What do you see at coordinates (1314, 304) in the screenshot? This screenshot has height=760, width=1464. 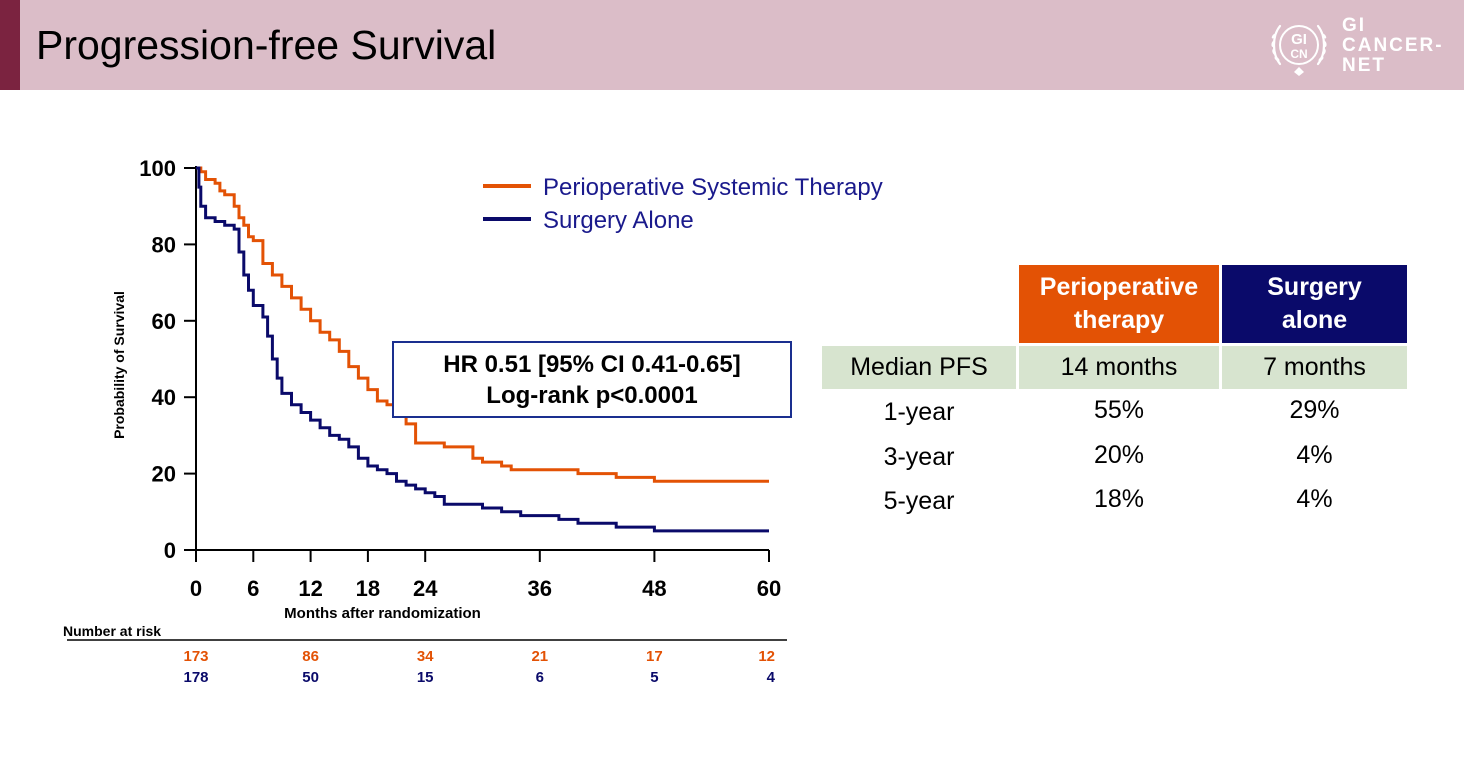 I see `table-header-surgery: Surgery alone` at bounding box center [1314, 304].